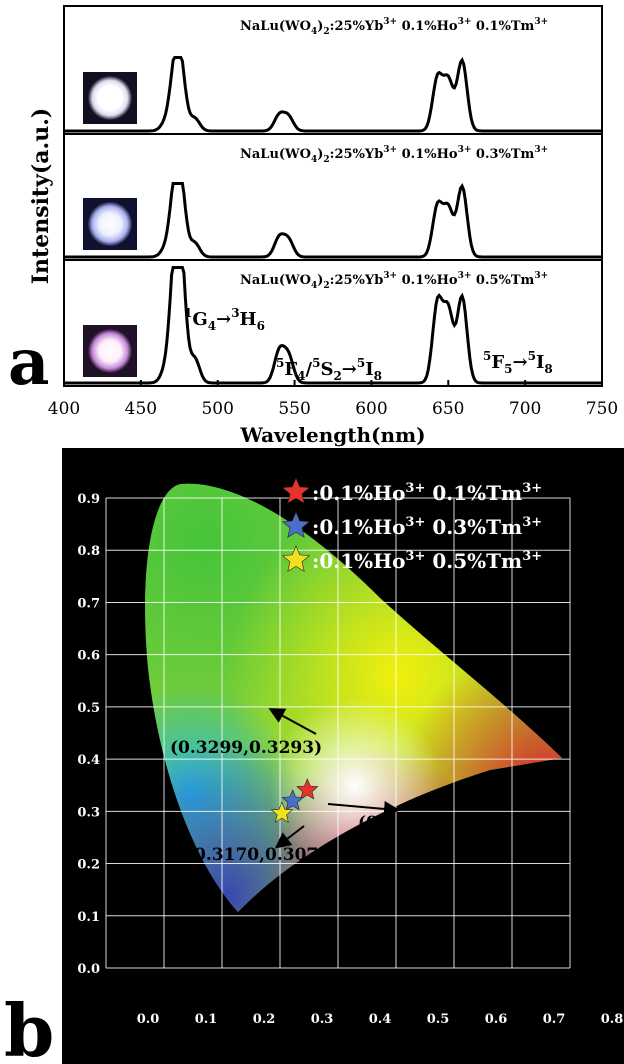 Image resolution: width=624 pixels, height=1064 pixels. I want to click on x-tick-label: 650, so click(448, 409).